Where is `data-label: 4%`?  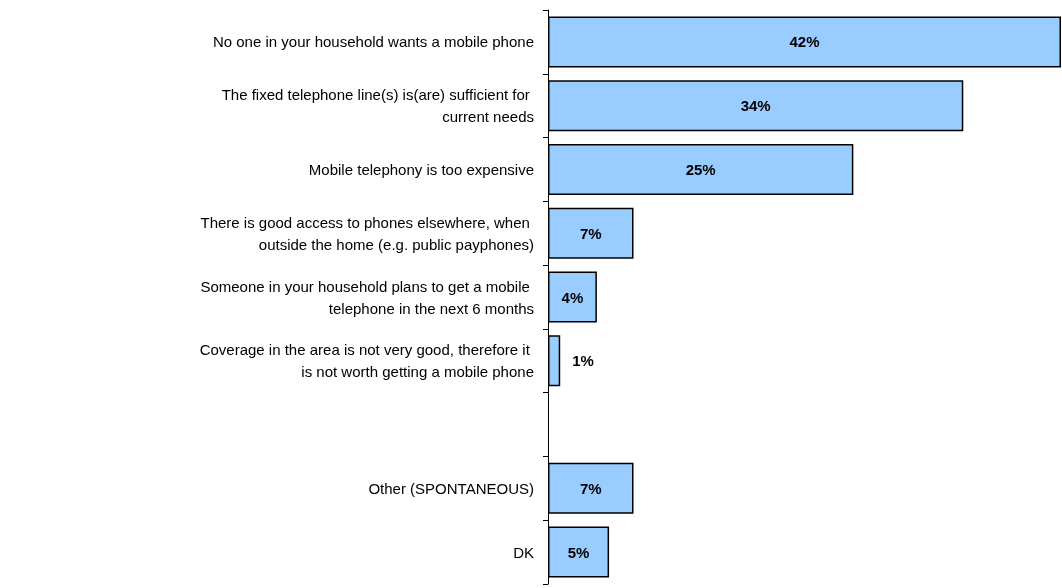 data-label: 4% is located at coordinates (572, 297).